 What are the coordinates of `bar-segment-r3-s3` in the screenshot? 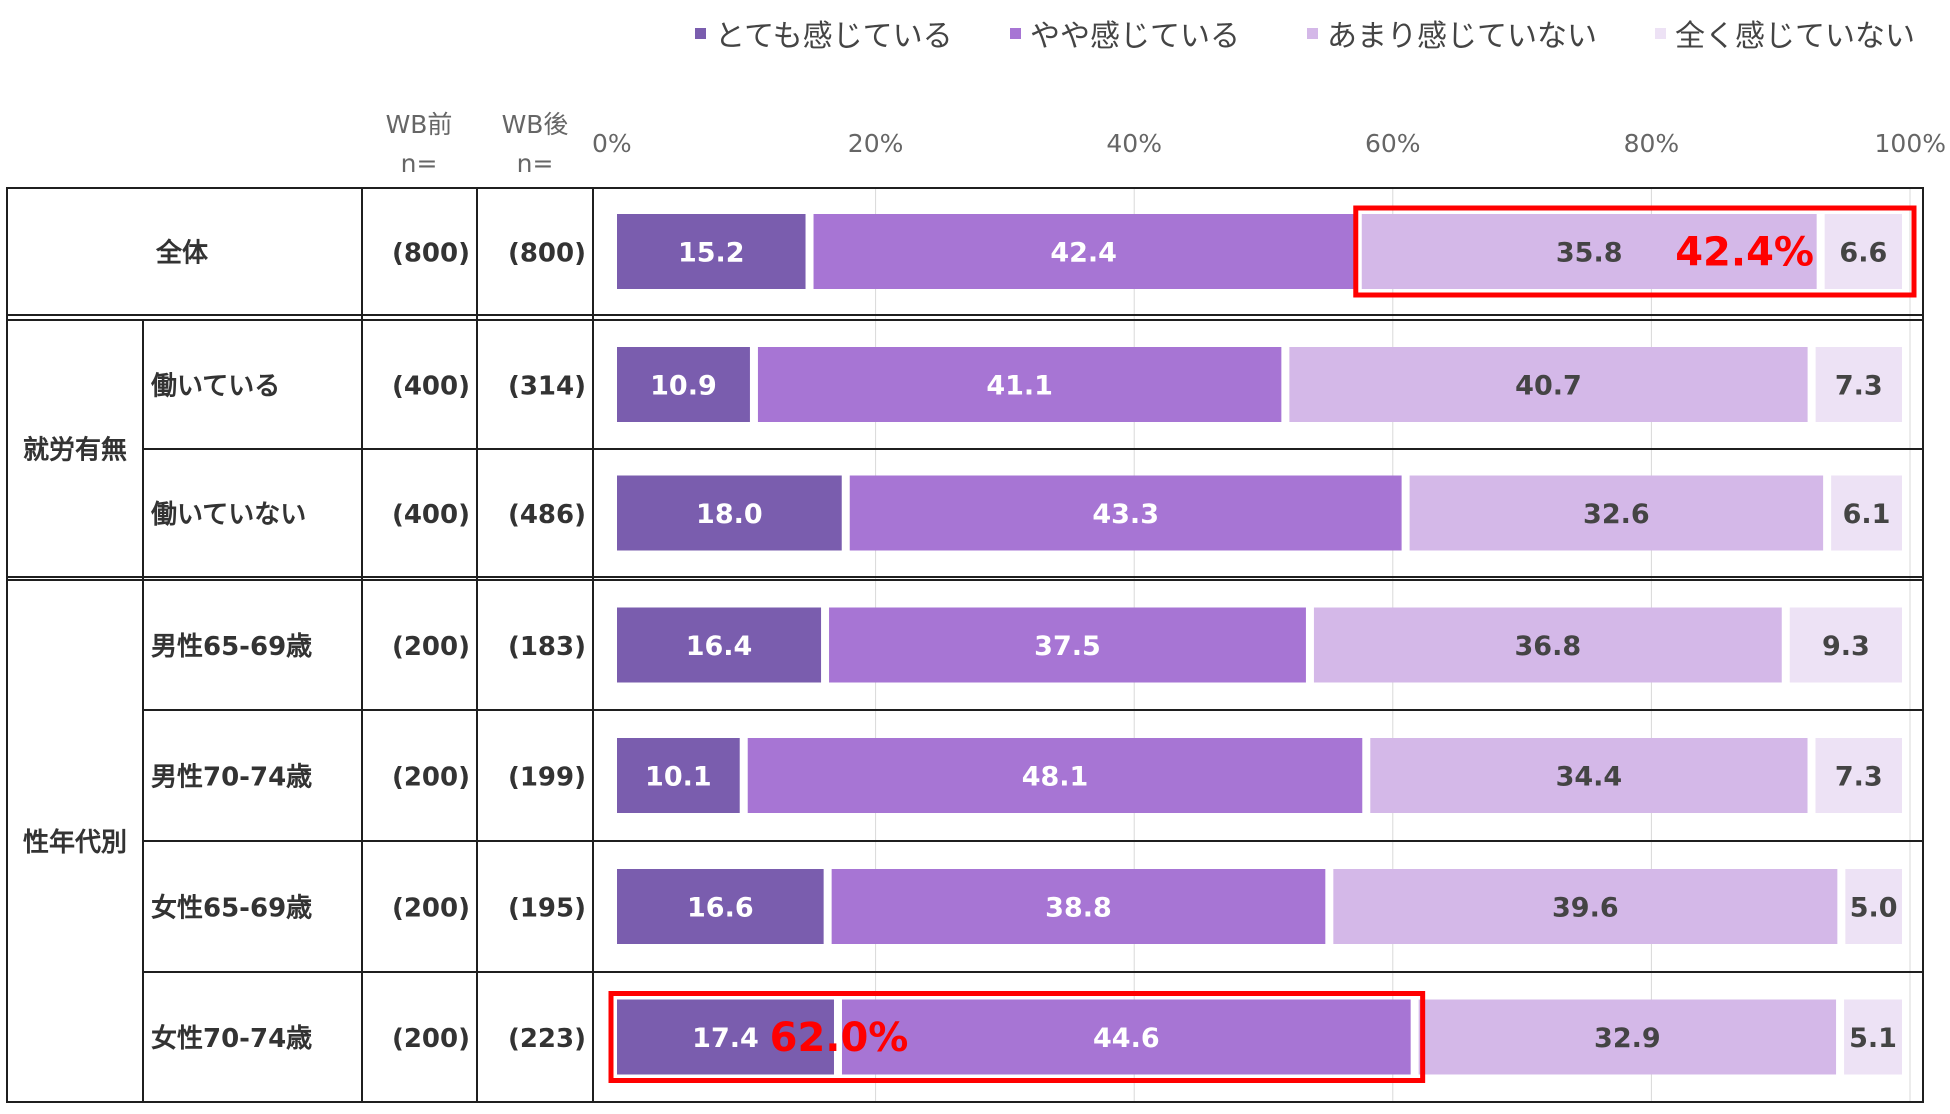 It's located at (1845, 645).